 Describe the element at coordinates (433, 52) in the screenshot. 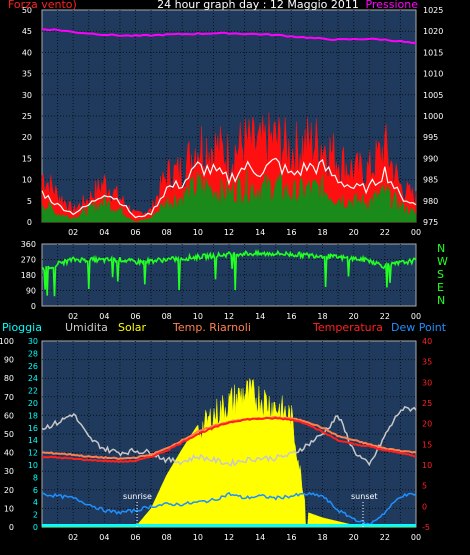

I see `pressure-y-tick: 1015` at that location.